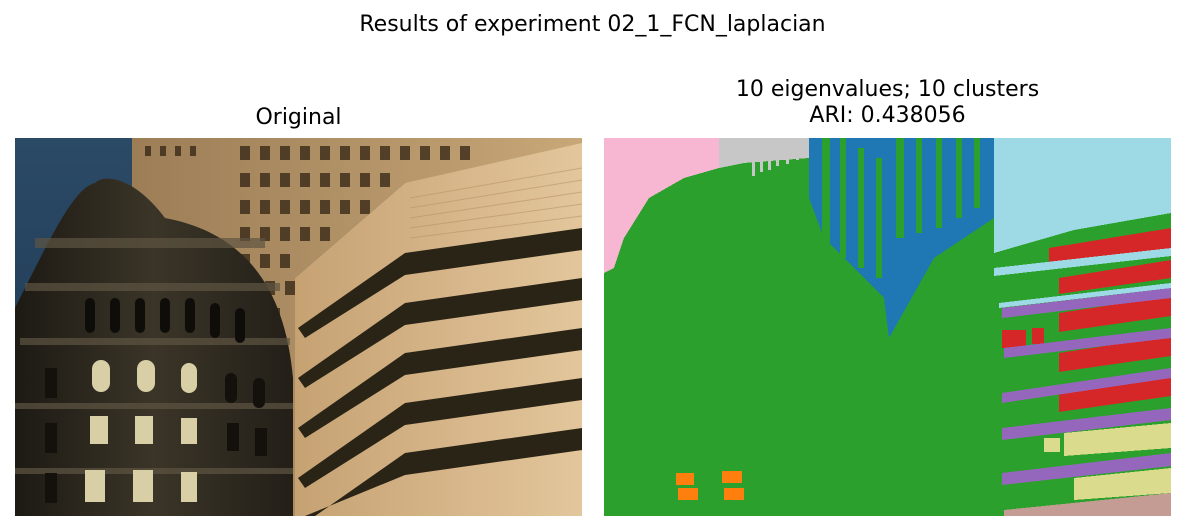 Image resolution: width=1185 pixels, height=531 pixels. I want to click on figure-suptitle: Results of experiment 02_1_FCN_laplacian, so click(592, 24).